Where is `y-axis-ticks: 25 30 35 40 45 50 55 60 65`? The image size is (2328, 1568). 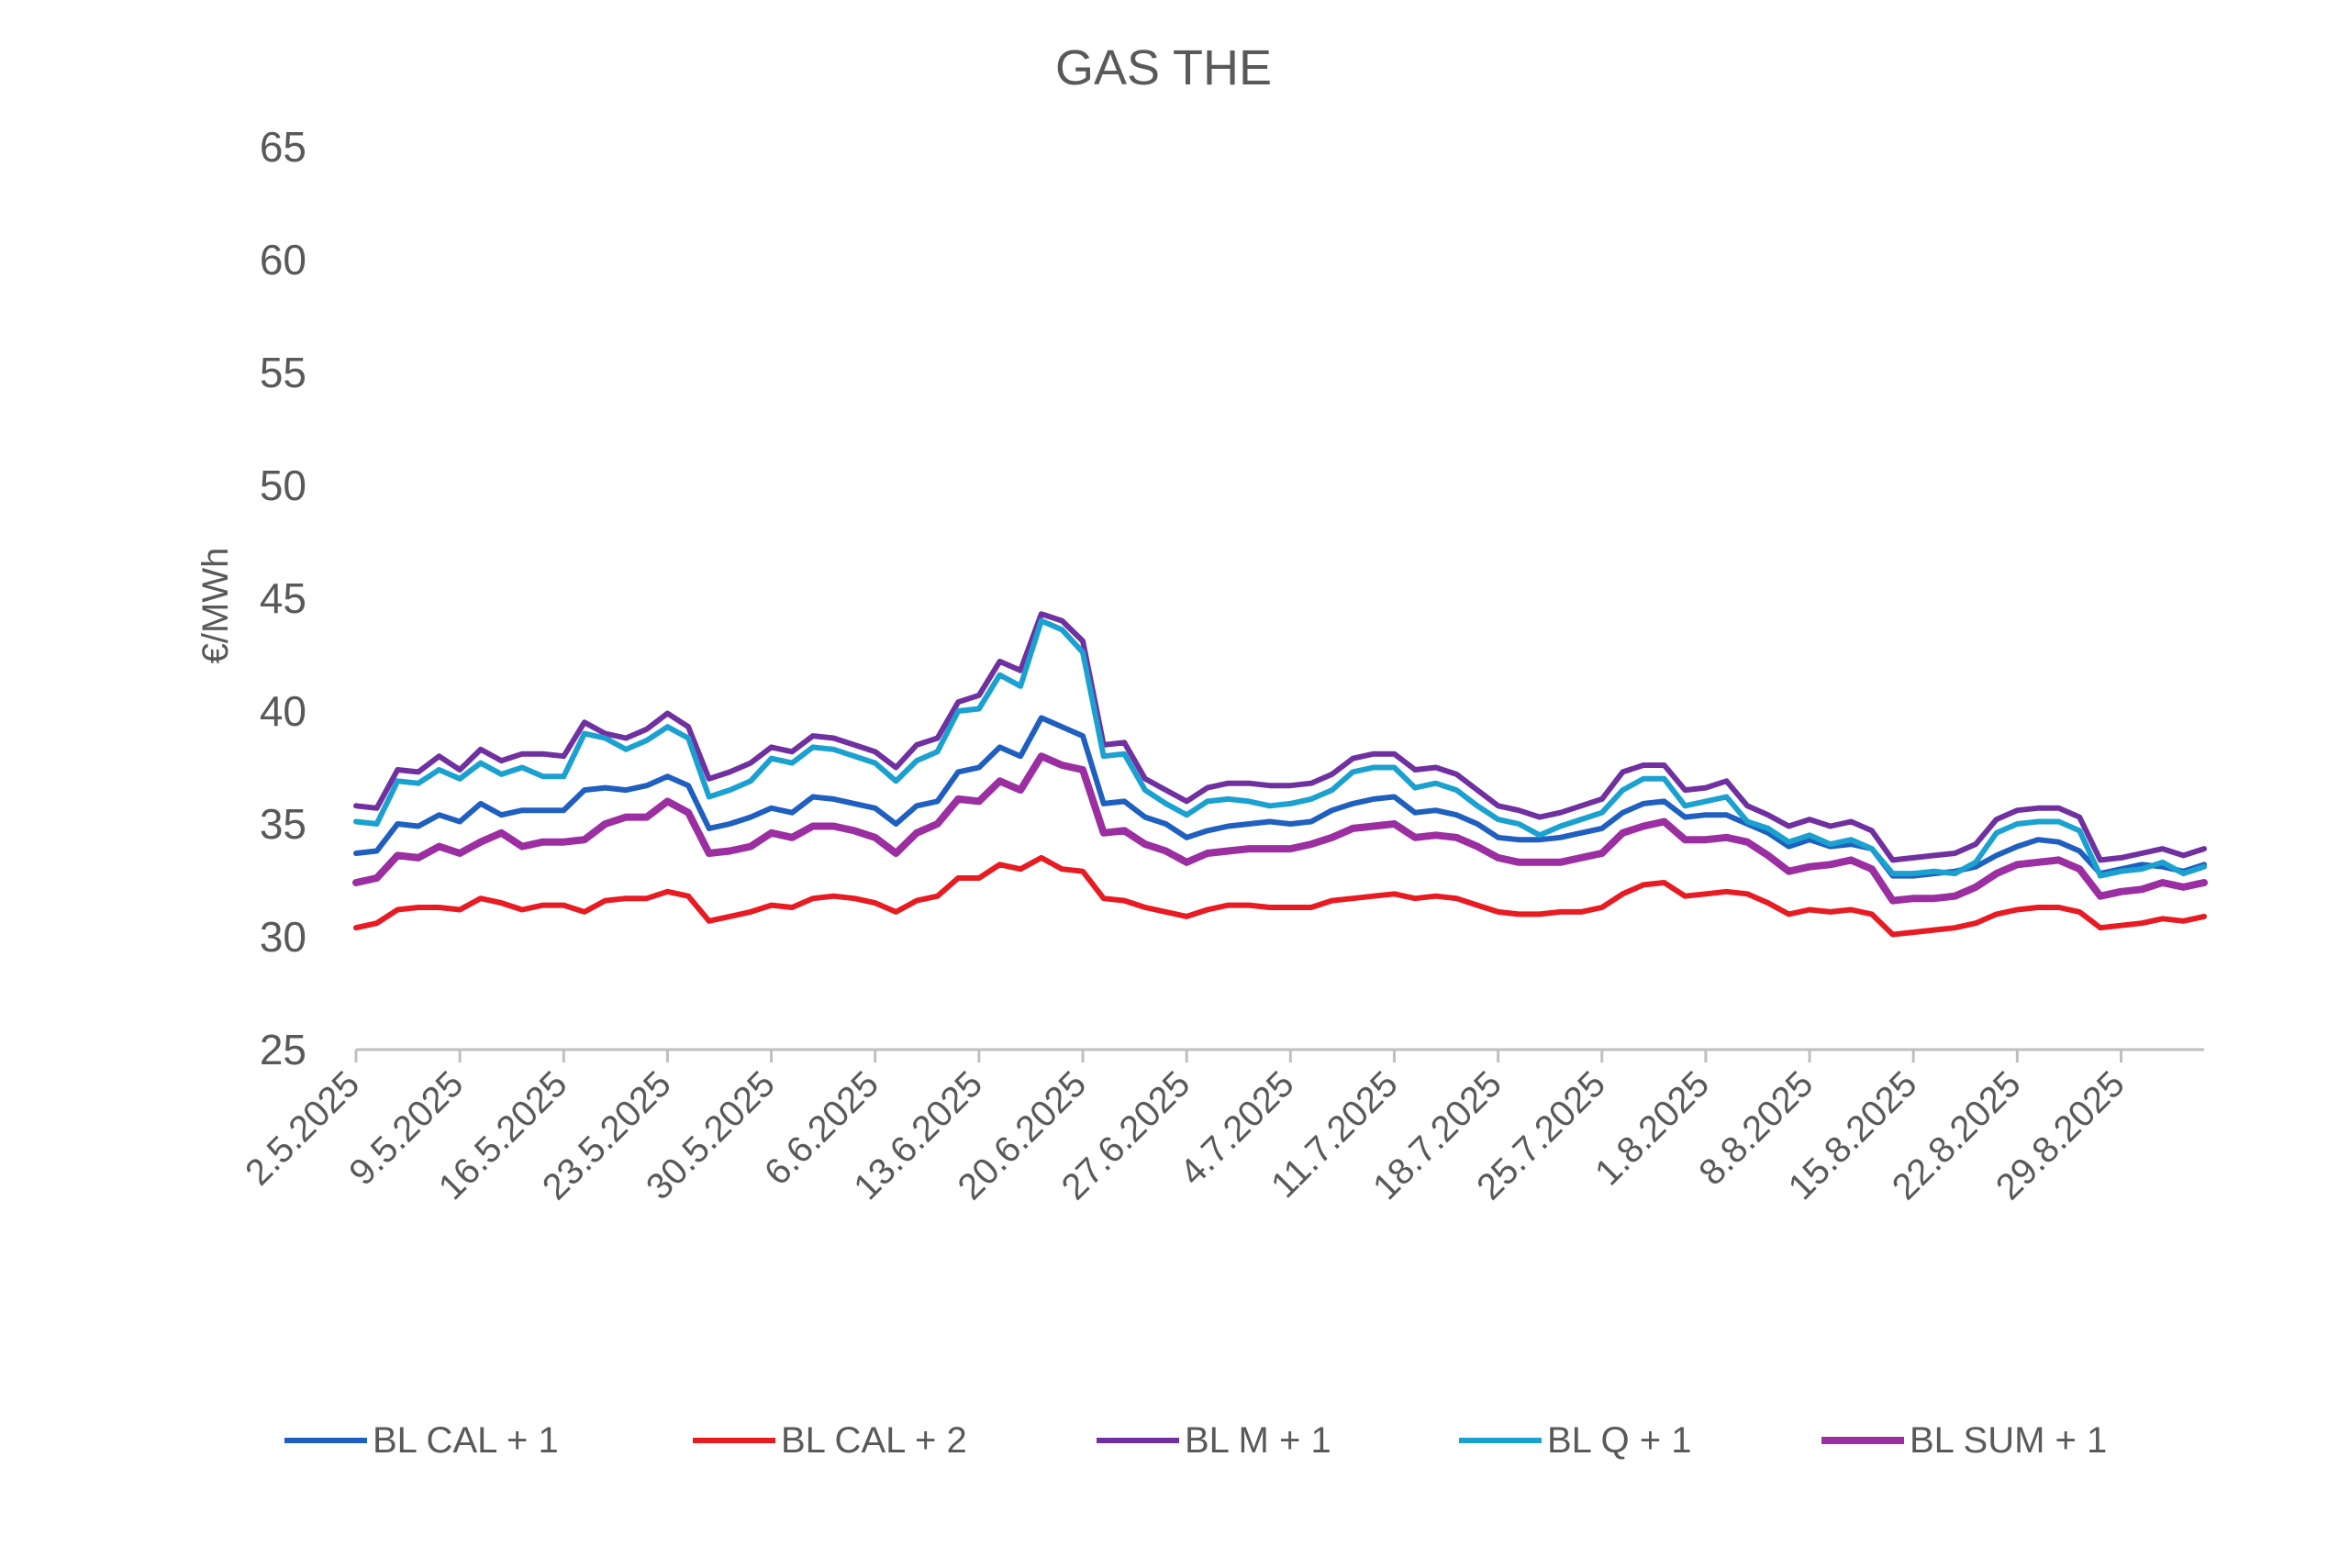
y-axis-ticks: 25 30 35 40 45 50 55 60 65 is located at coordinates (283, 598).